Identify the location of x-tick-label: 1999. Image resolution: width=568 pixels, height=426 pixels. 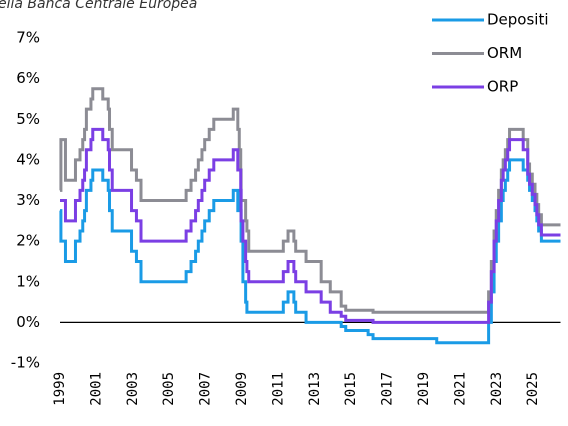
(60, 389).